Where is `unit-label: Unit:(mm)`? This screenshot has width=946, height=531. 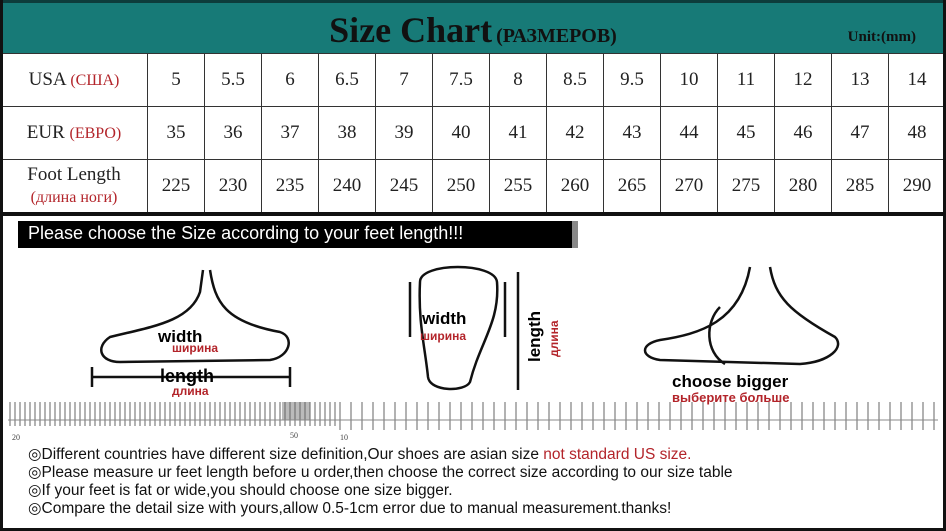
unit-label: Unit:(mm) is located at coordinates (881, 37).